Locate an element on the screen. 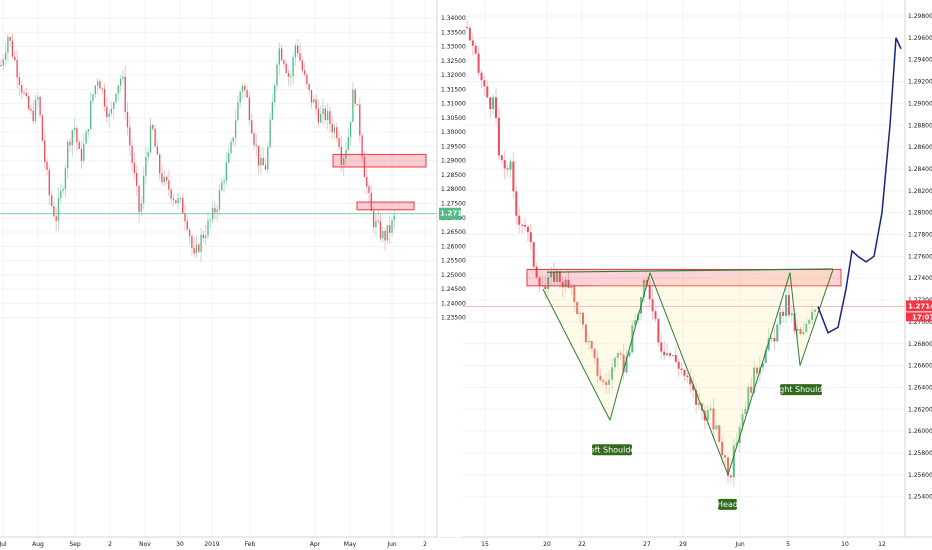 This screenshot has width=932, height=550. annotation-label: Left Shoulder is located at coordinates (612, 449).